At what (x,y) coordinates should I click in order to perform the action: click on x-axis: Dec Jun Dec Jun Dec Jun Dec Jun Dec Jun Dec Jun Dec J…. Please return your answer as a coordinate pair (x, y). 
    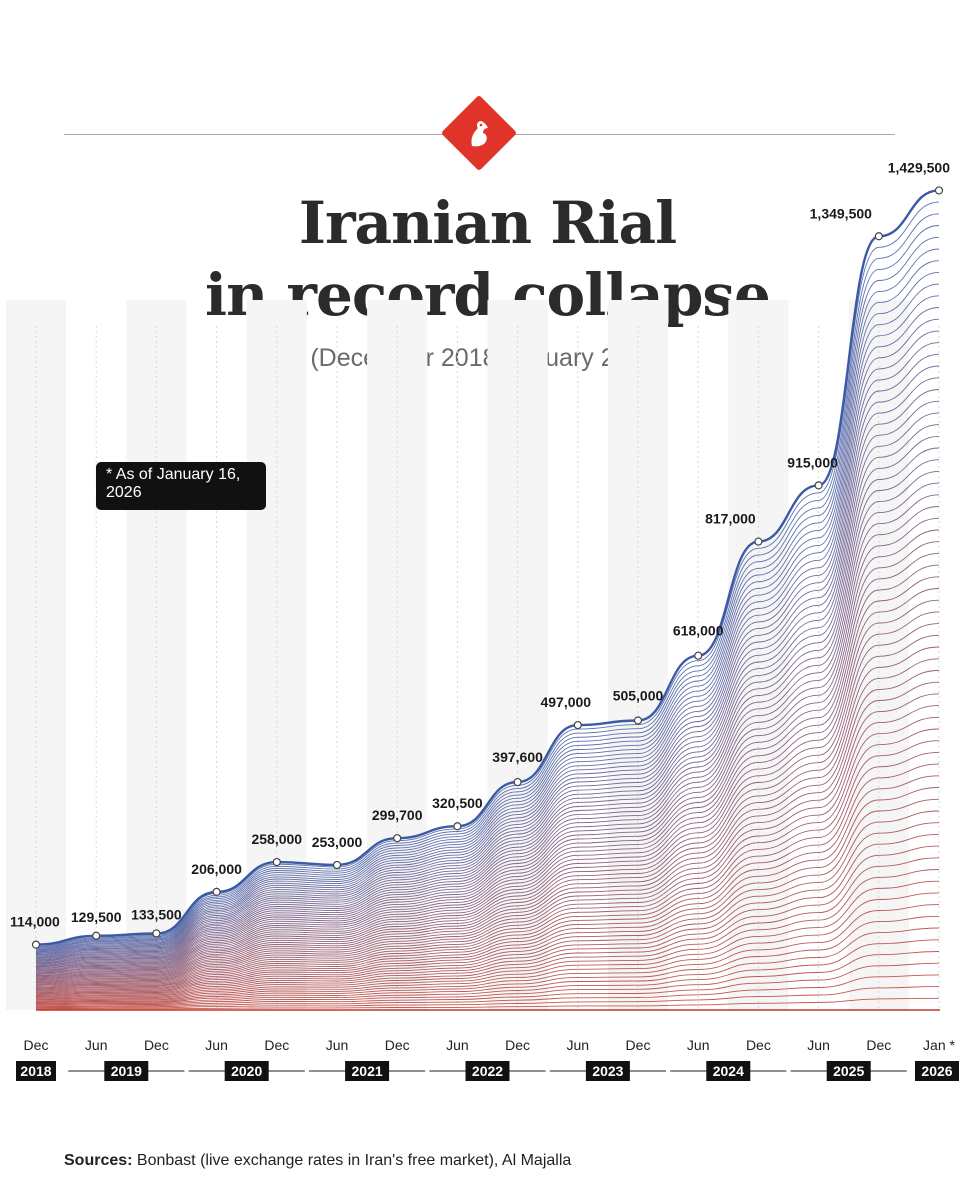
    Looking at the image, I should click on (487, 1045).